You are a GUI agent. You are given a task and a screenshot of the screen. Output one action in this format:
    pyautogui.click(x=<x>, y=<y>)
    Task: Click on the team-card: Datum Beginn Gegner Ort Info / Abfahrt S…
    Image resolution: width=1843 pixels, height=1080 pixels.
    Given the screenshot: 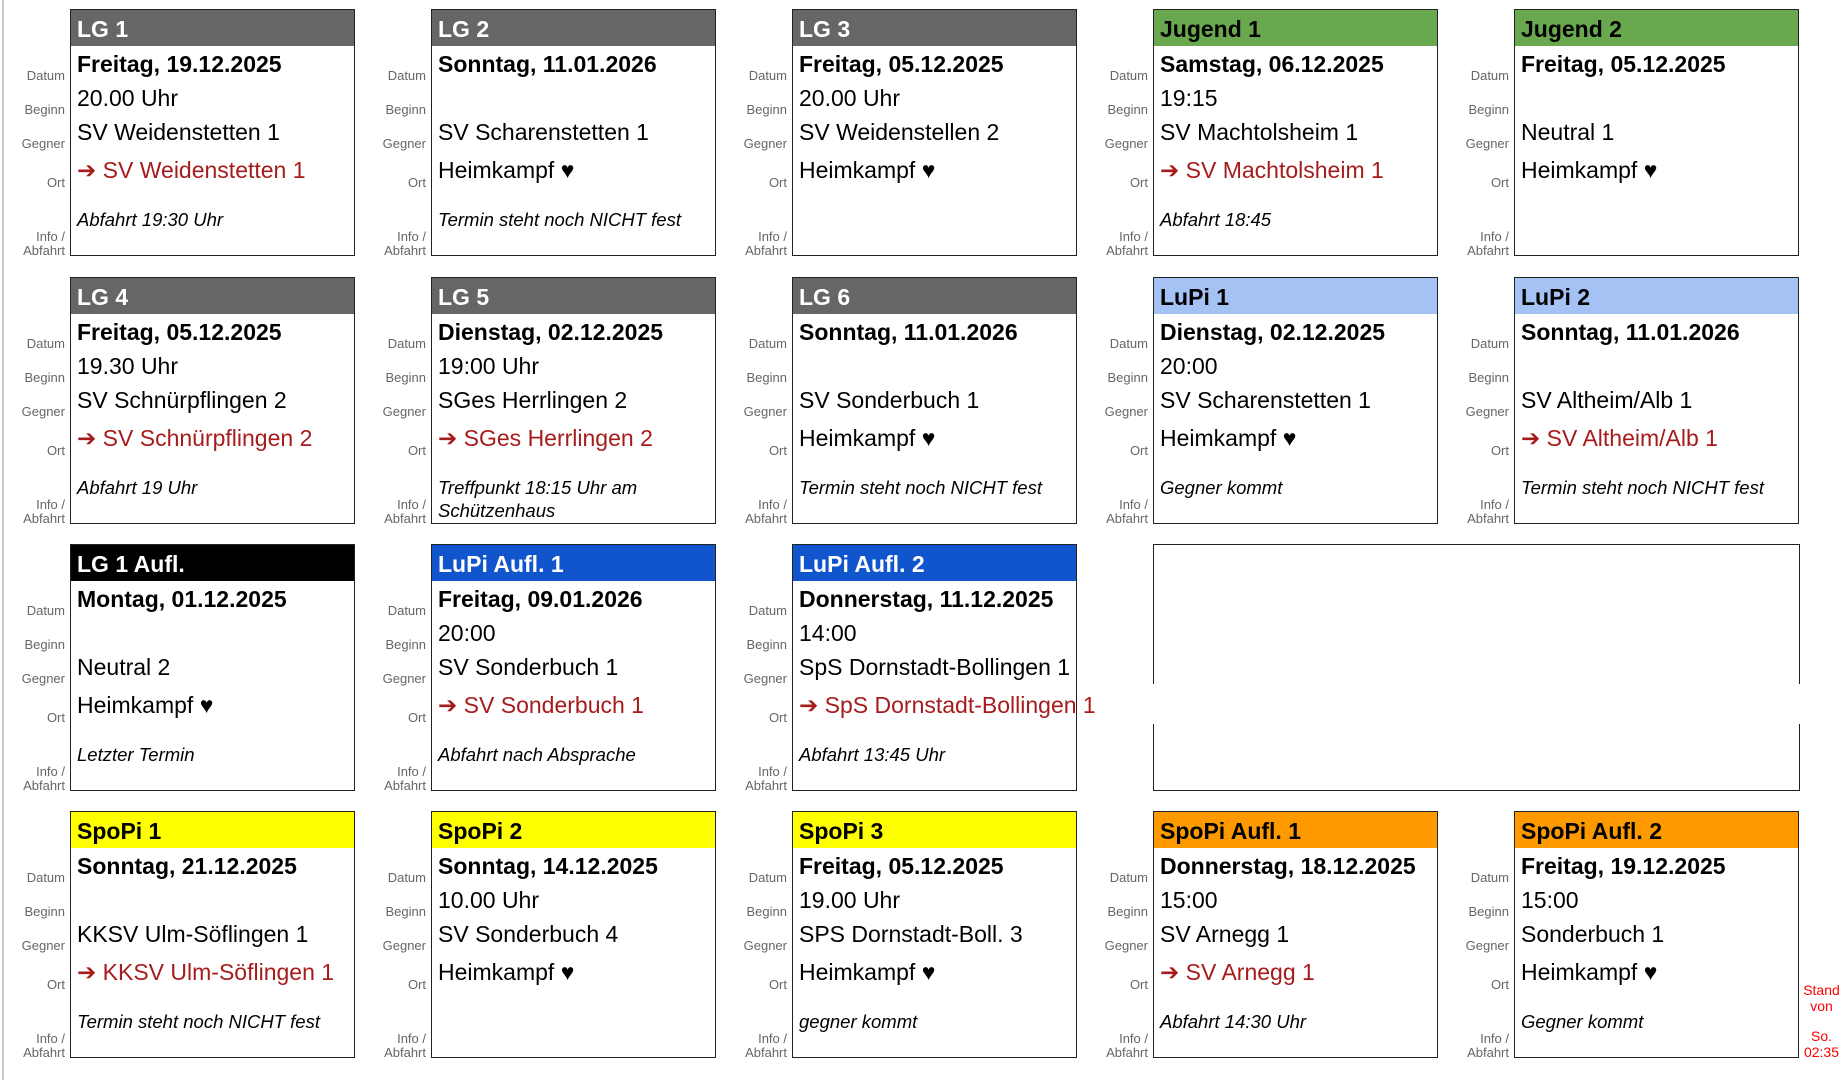 What is the action you would take?
    pyautogui.click(x=1271, y=935)
    